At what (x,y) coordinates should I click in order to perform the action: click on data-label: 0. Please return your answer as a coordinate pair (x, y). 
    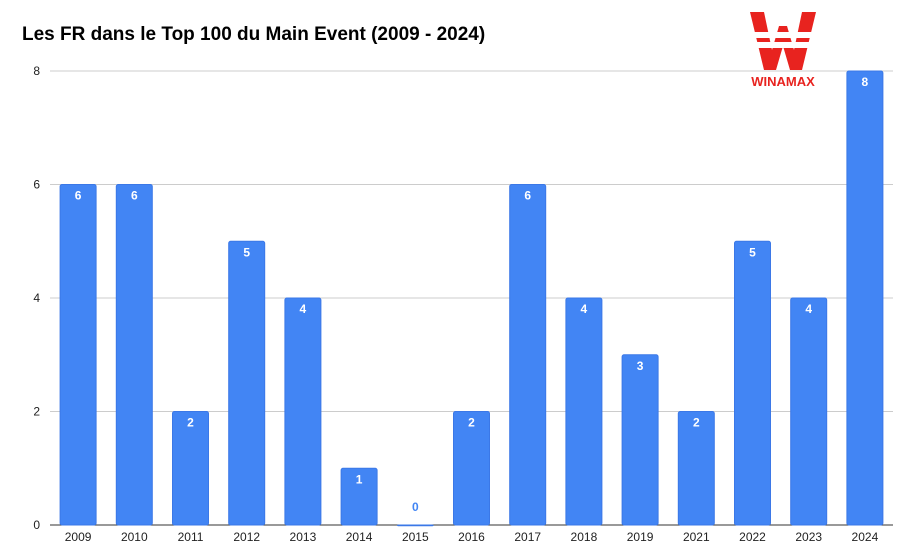
    Looking at the image, I should click on (415, 507).